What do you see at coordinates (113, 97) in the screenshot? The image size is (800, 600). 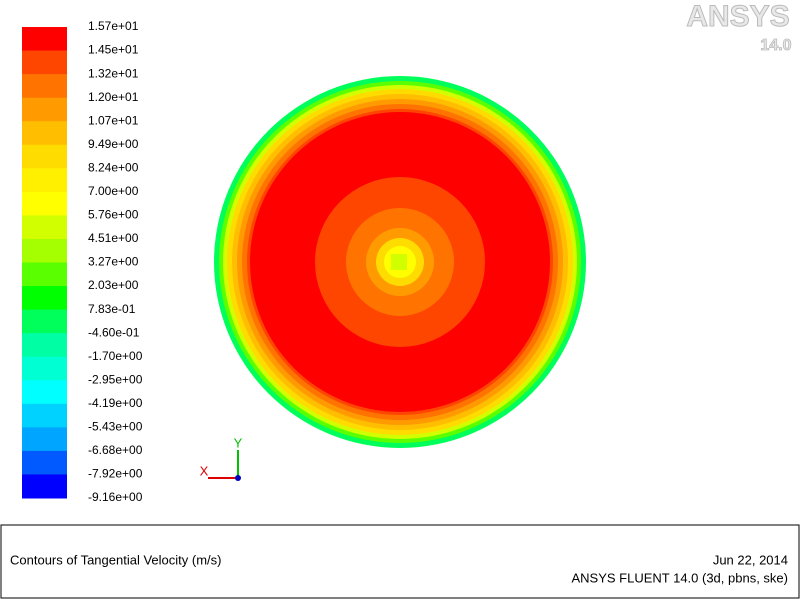 I see `legend-label: 1.20e+01` at bounding box center [113, 97].